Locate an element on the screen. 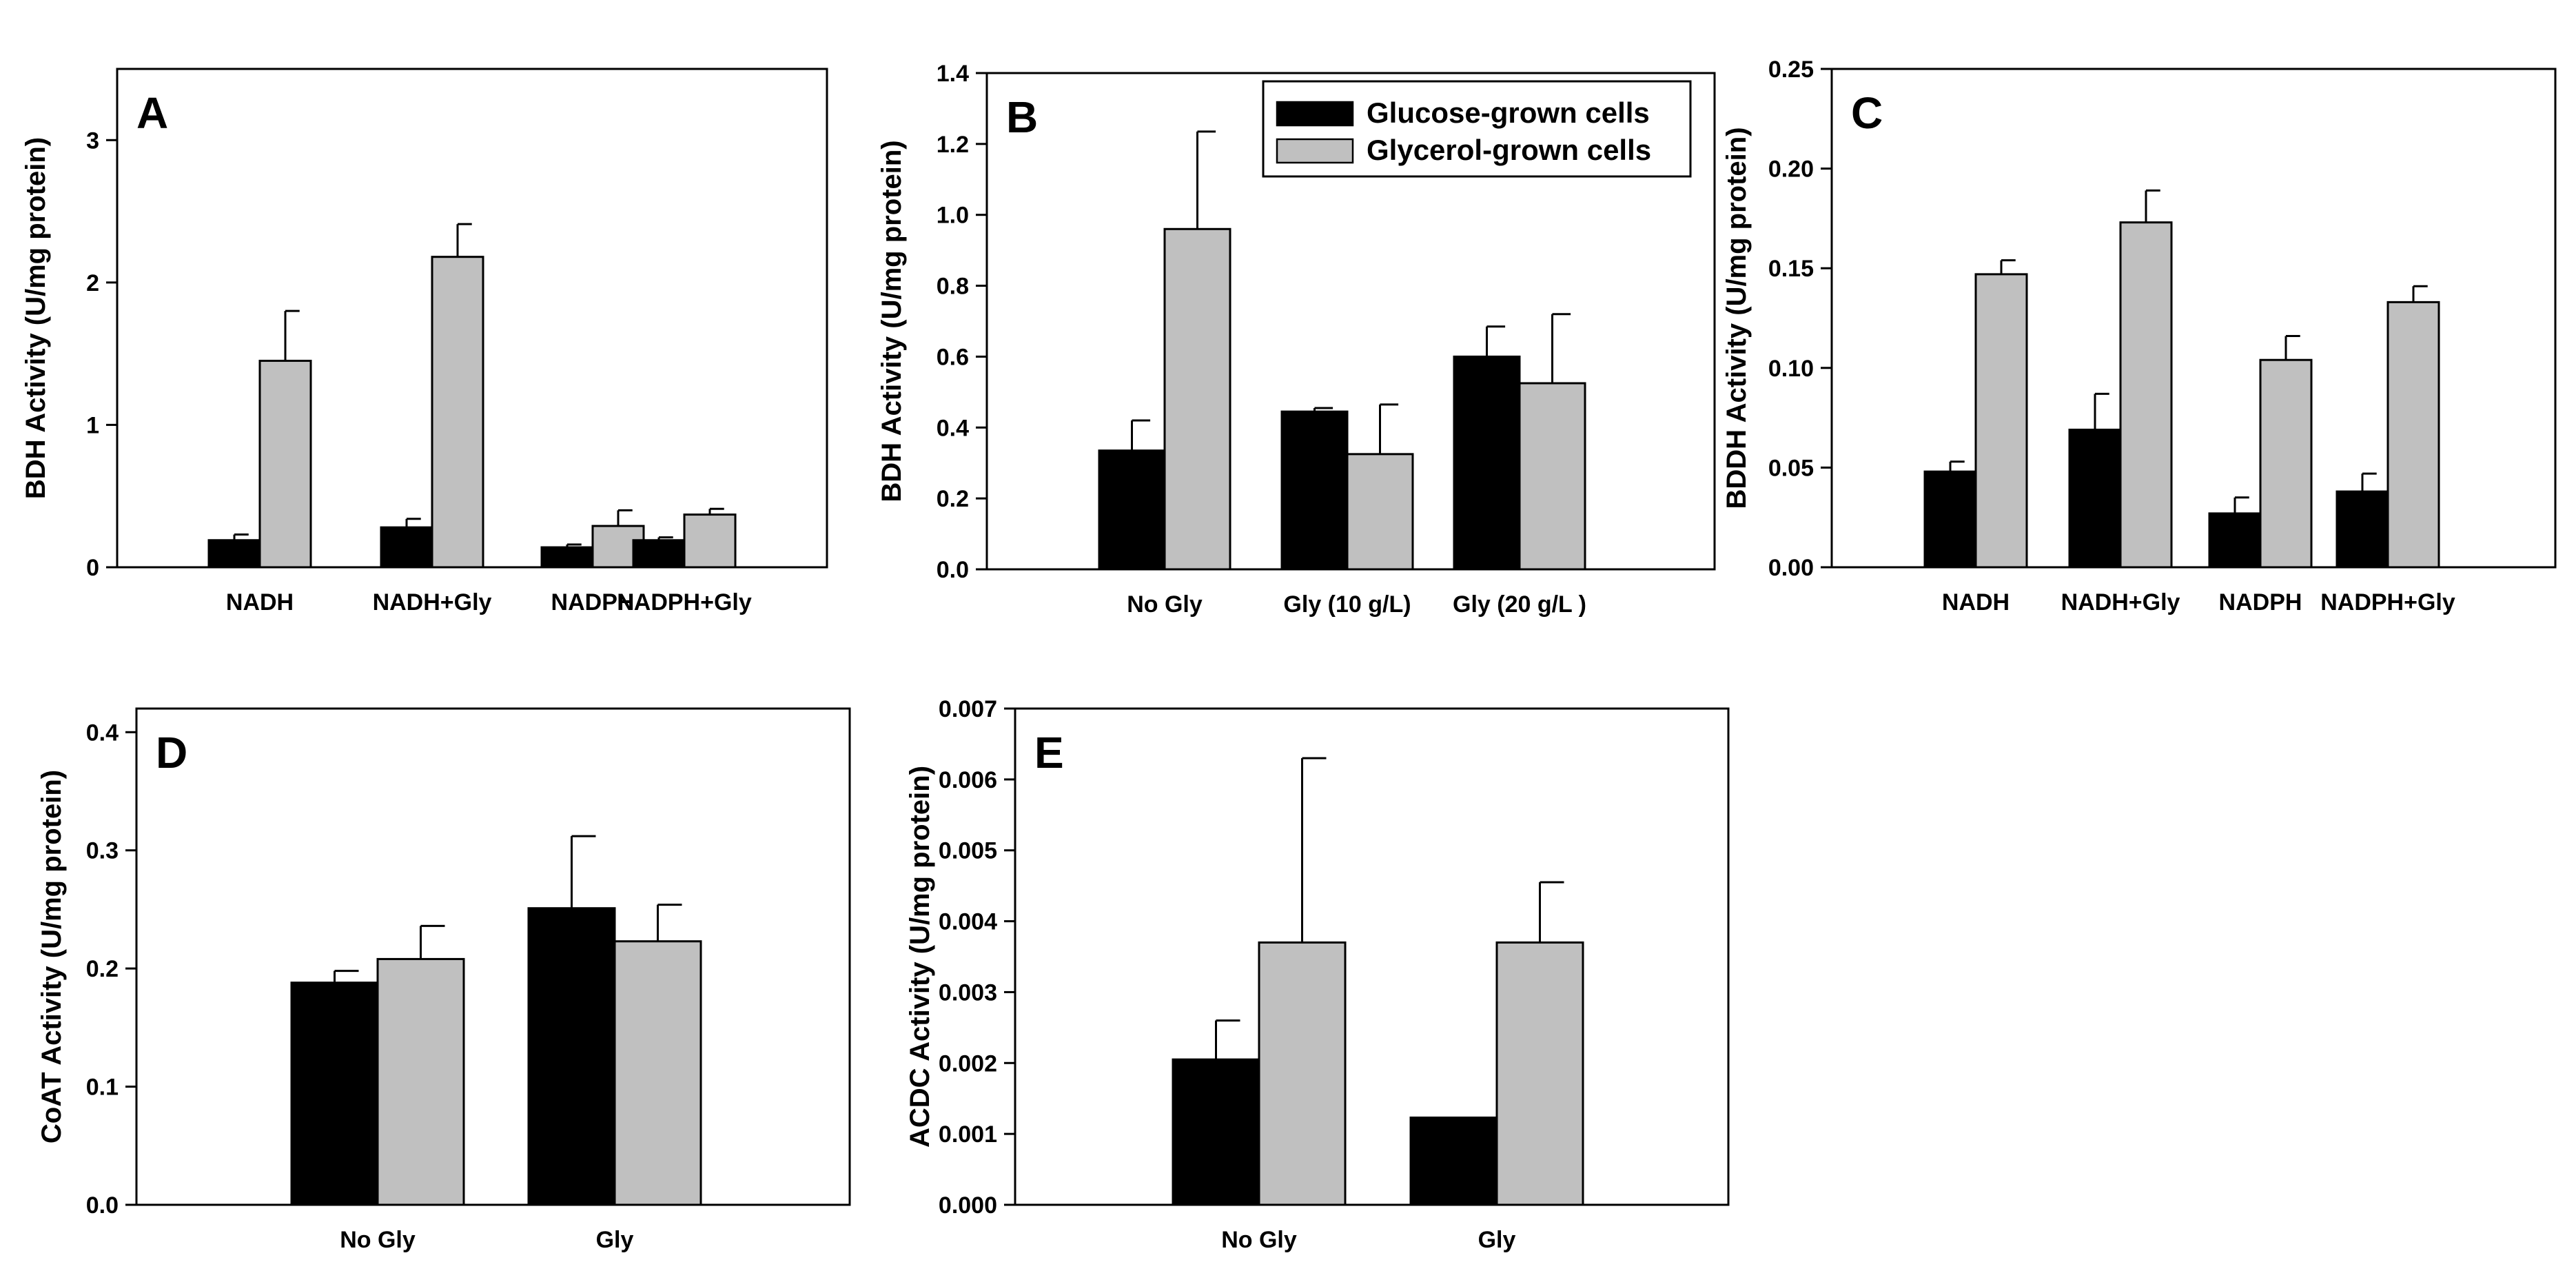  y-tick-label: 0.005 is located at coordinates (968, 851).